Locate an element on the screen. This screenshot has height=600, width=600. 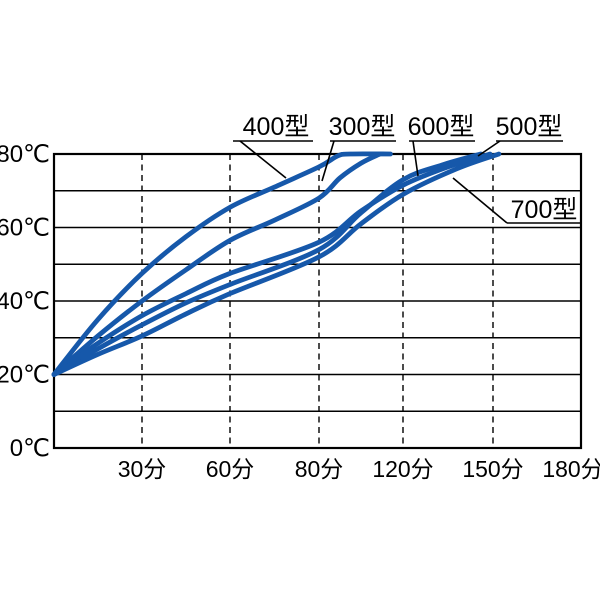
x-tick-label-60: 60分 is located at coordinates (230, 469).